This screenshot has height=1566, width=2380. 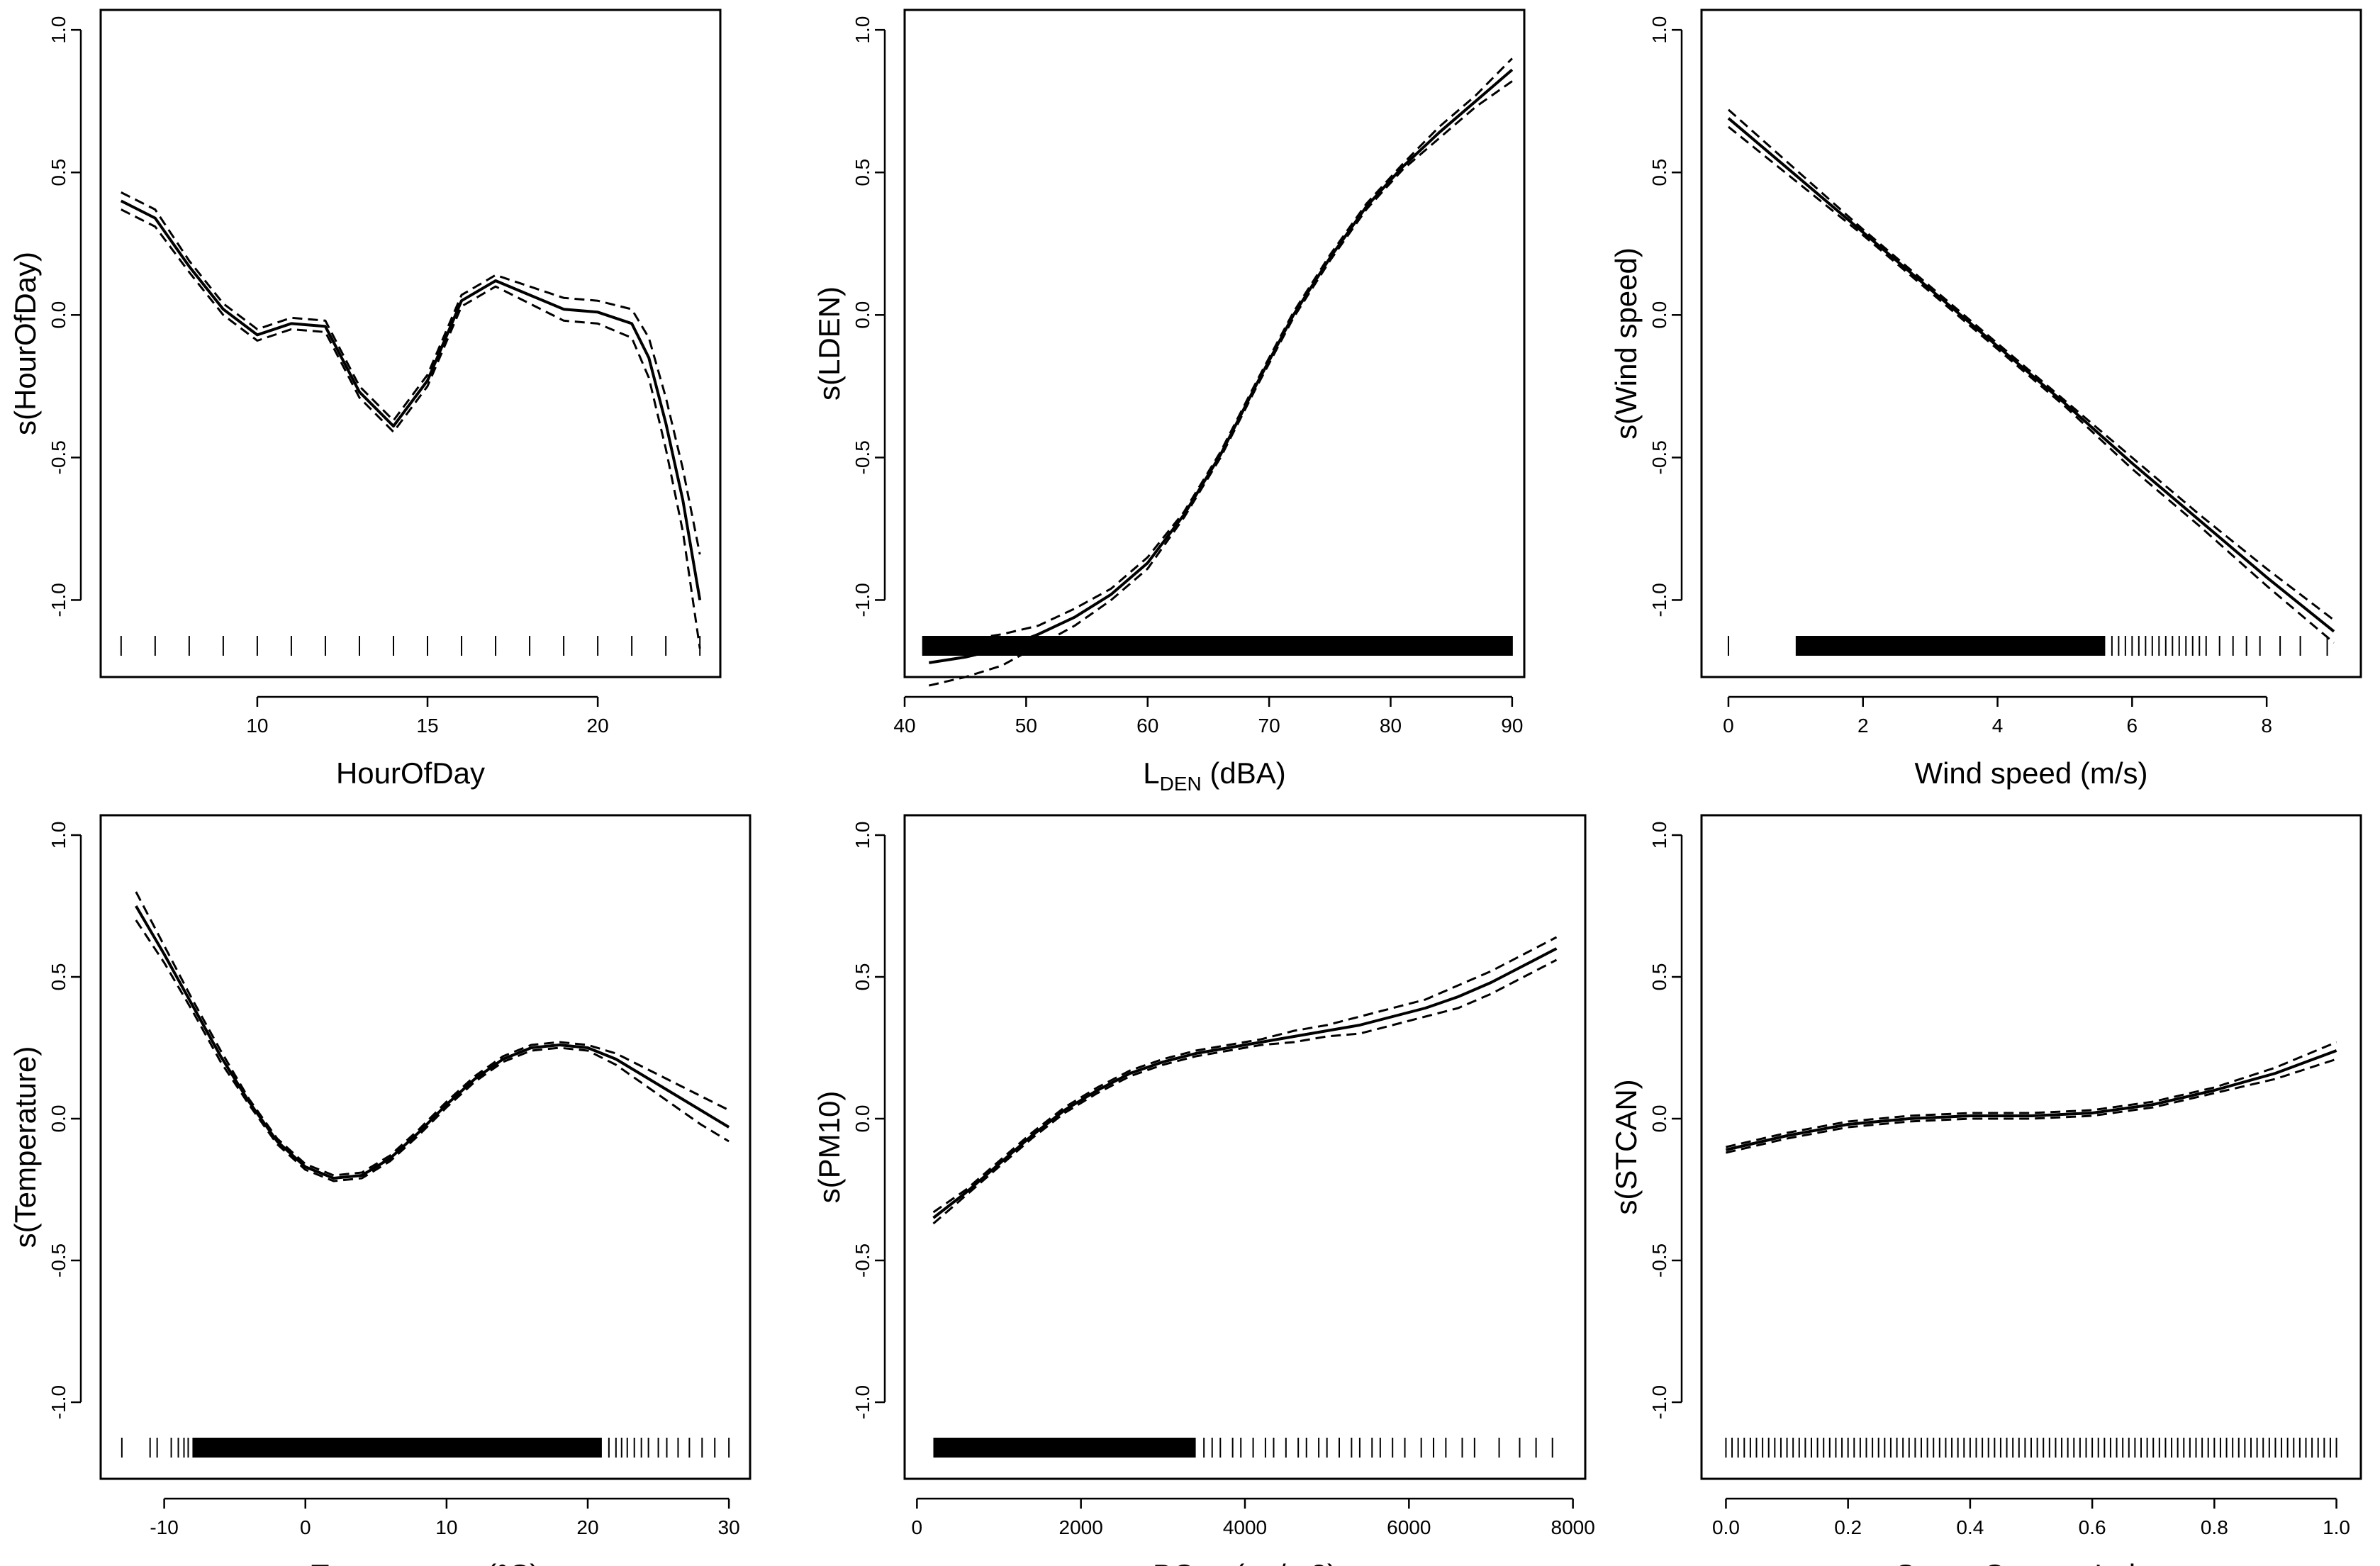 I want to click on x-tick-label: 1.0, so click(x=2337, y=1527).